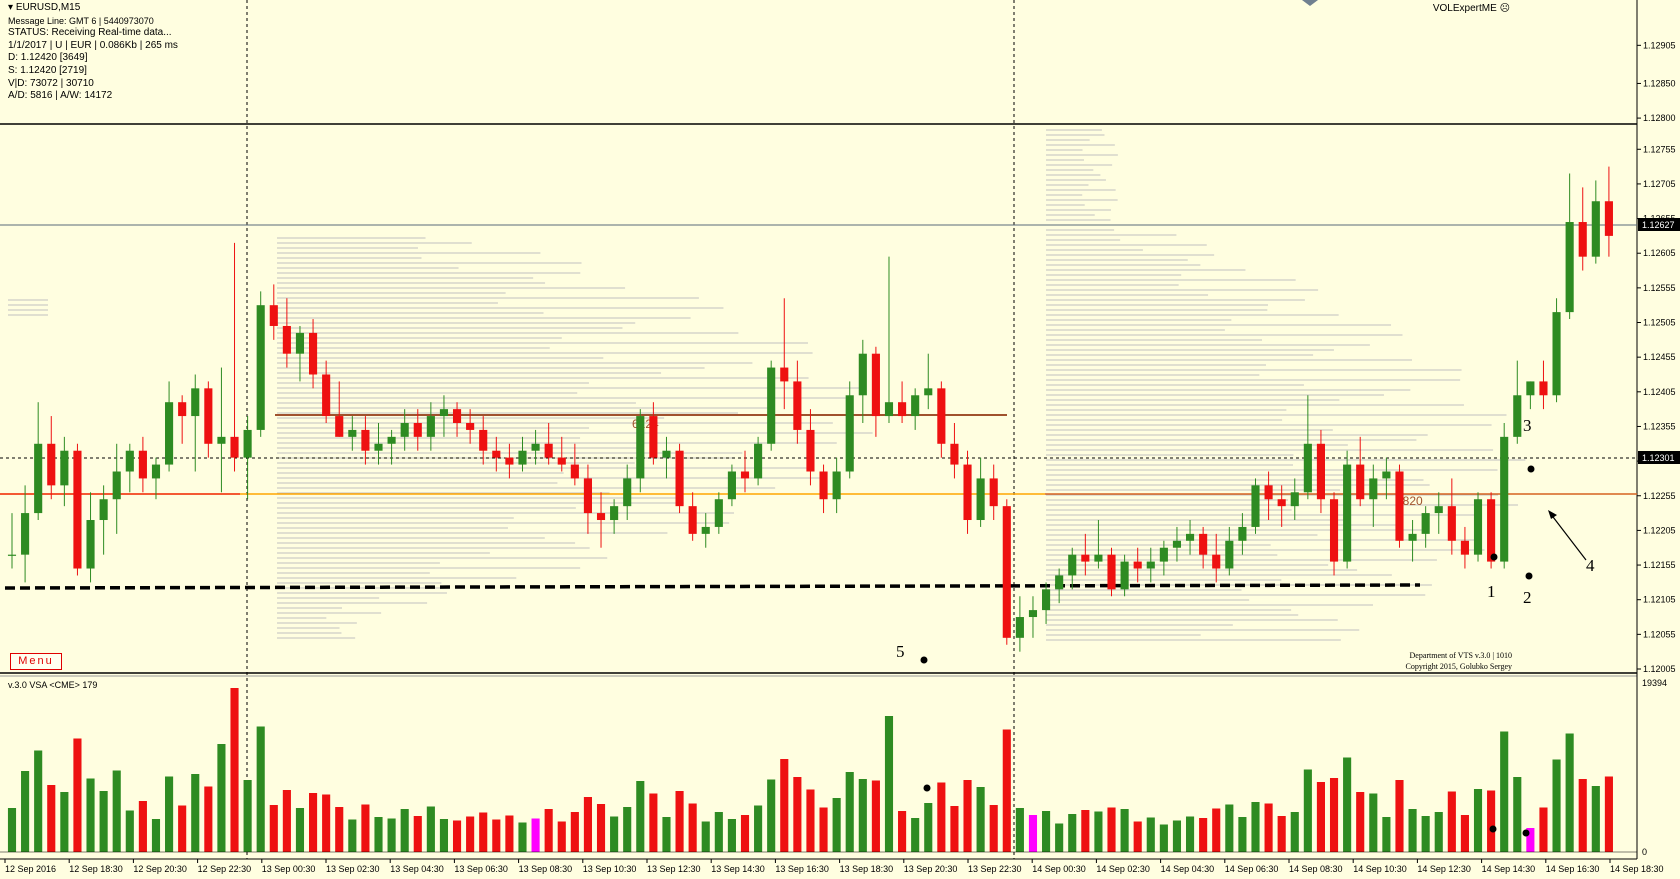 The width and height of the screenshot is (1680, 879). Describe the element at coordinates (36, 661) in the screenshot. I see `menu-button: Menu` at that location.